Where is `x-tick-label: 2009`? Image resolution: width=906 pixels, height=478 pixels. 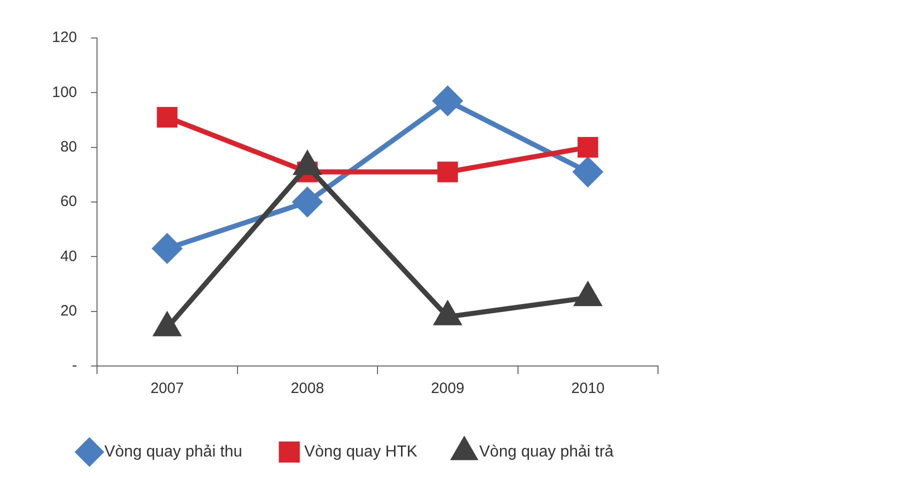 x-tick-label: 2009 is located at coordinates (447, 389).